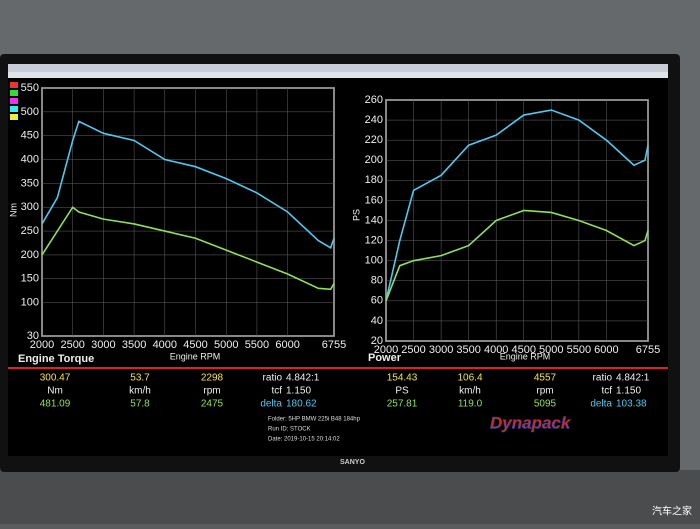  I want to click on readout-value: 481.09, so click(55, 404).